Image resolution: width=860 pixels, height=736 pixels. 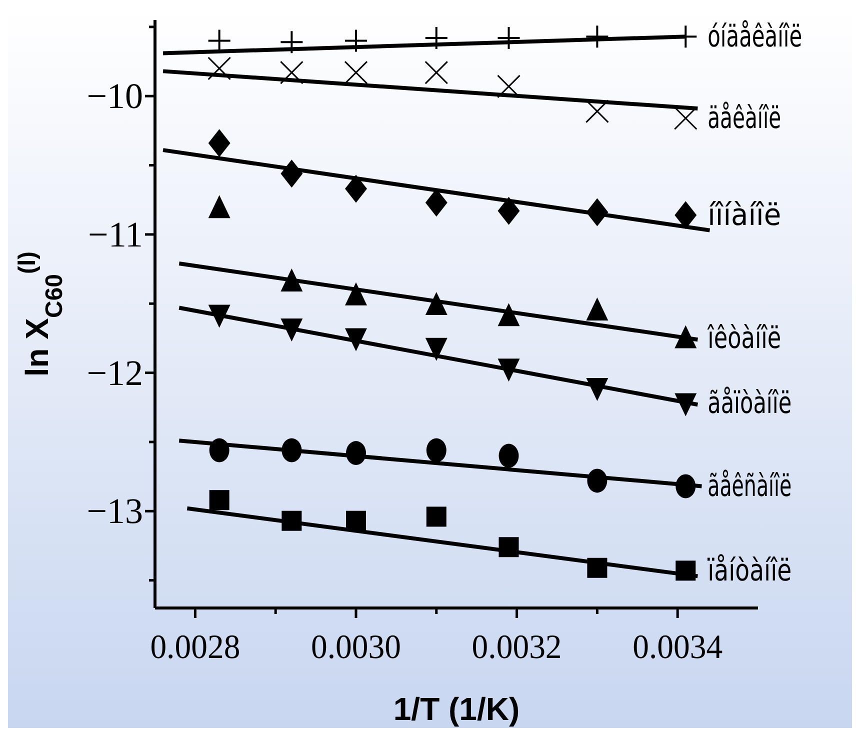 What do you see at coordinates (757, 118) in the screenshot?
I see `series-label: äåêàíîë` at bounding box center [757, 118].